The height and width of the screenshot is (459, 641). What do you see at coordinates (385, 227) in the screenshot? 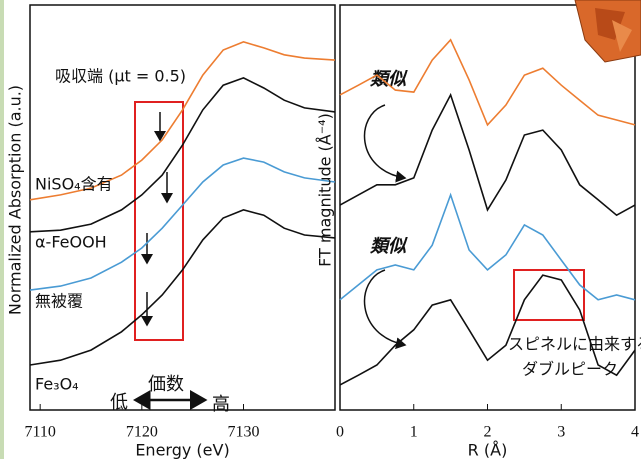
I see `similar-arrows` at bounding box center [385, 227].